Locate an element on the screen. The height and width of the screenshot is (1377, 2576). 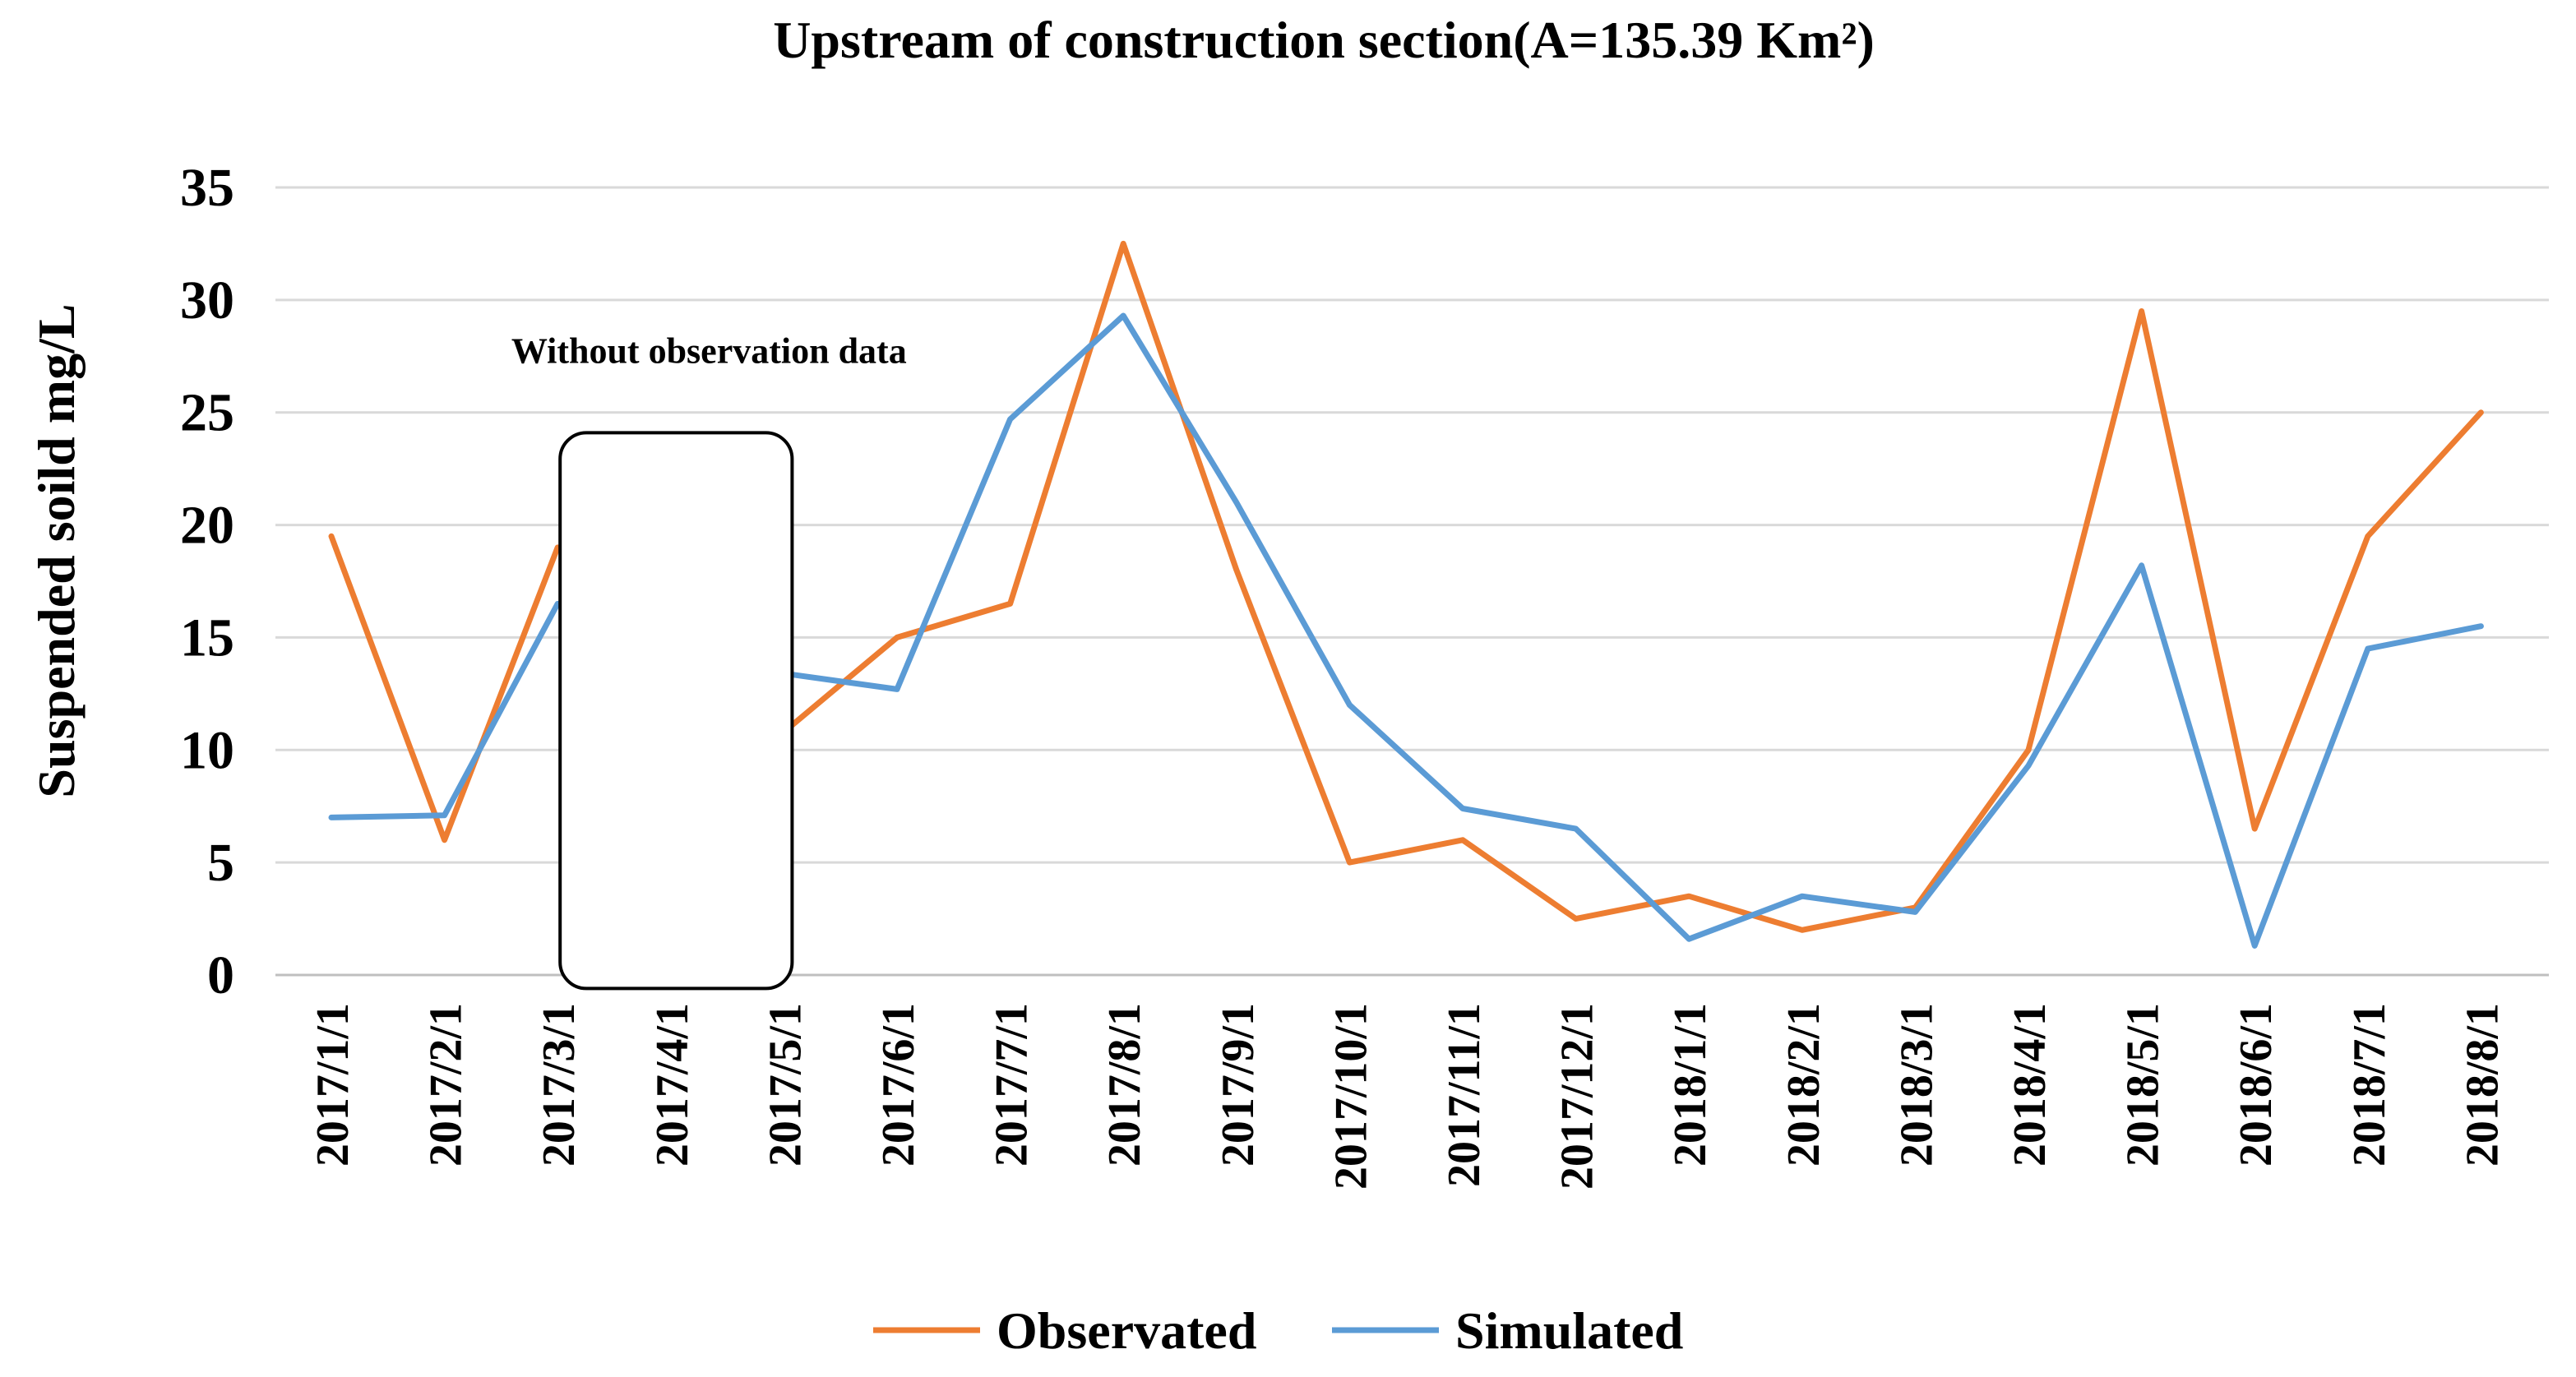
x-tick-label: 2018/6/1 is located at coordinates (2256, 1085).